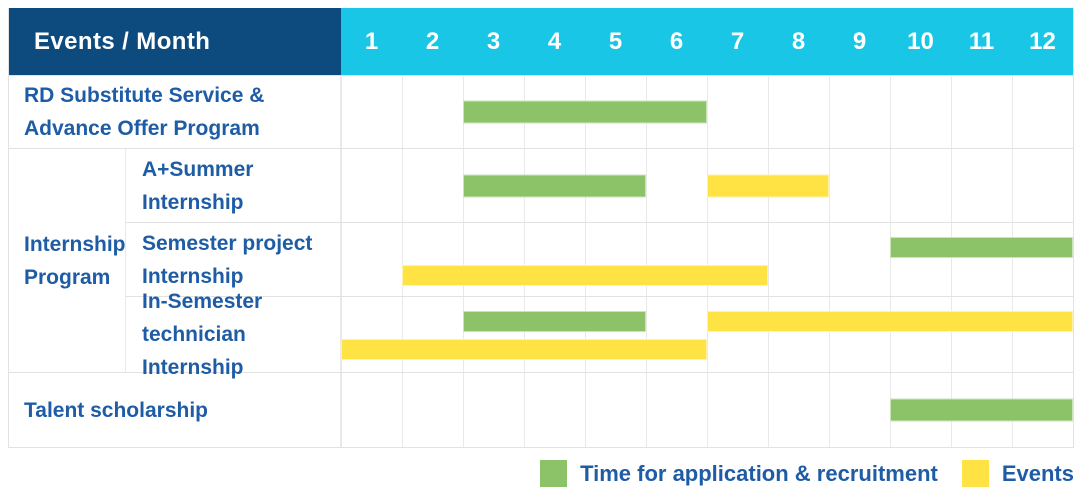 This screenshot has width=1080, height=494. What do you see at coordinates (707, 334) in the screenshot?
I see `gantt-lane-in-semester` at bounding box center [707, 334].